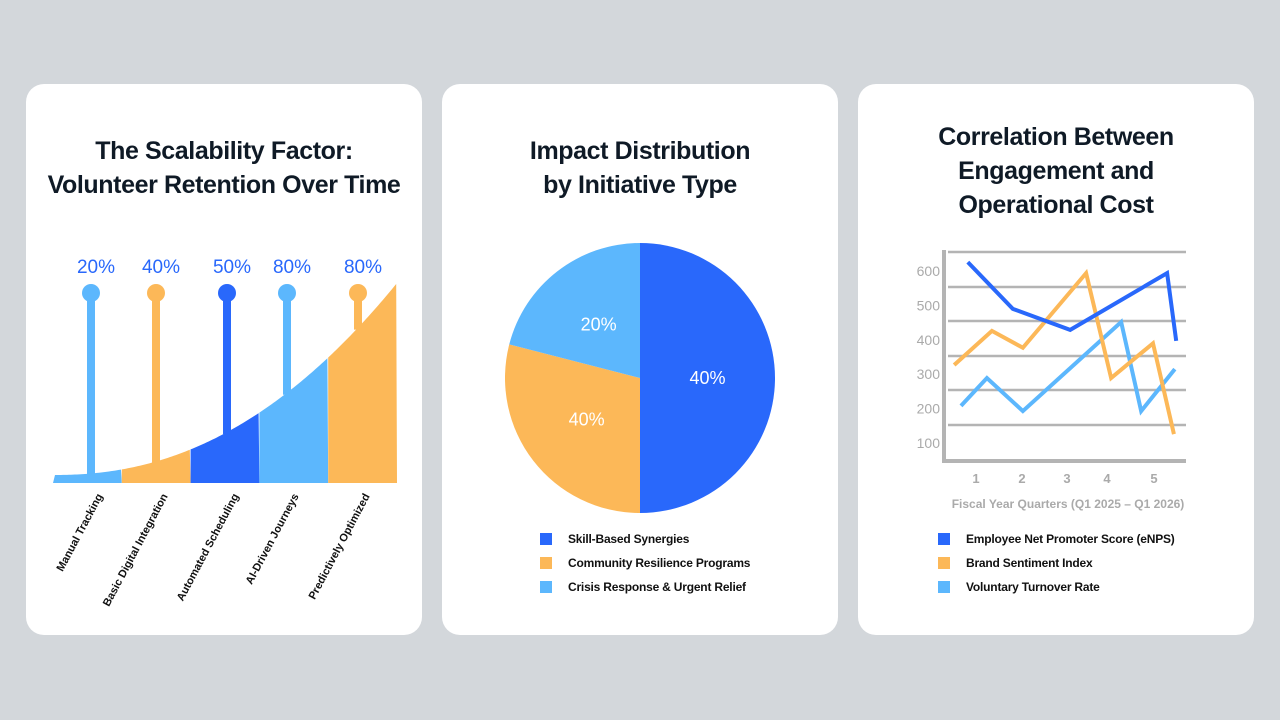 The image size is (1280, 720). I want to click on category-label: Predictively Optimized, so click(340, 547).